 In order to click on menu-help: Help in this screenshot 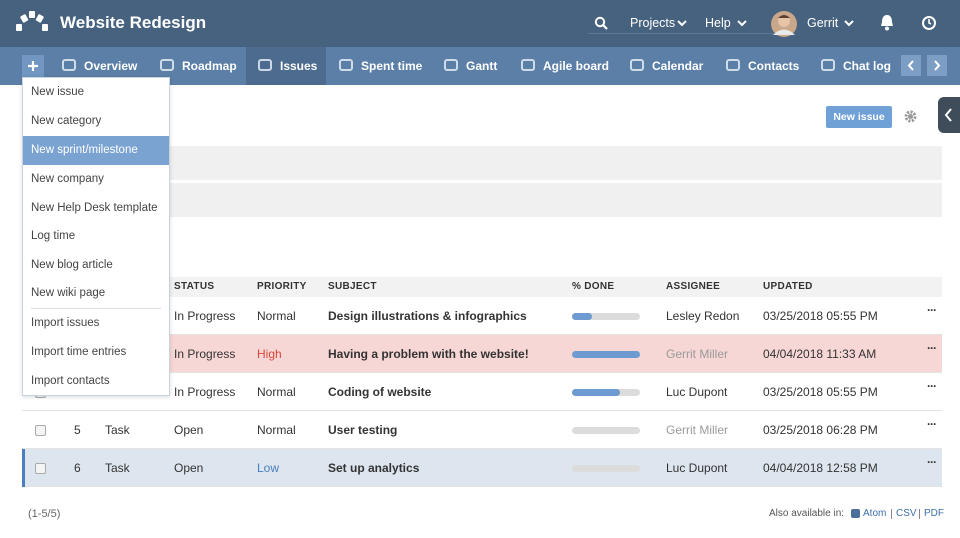, I will do `click(718, 23)`.